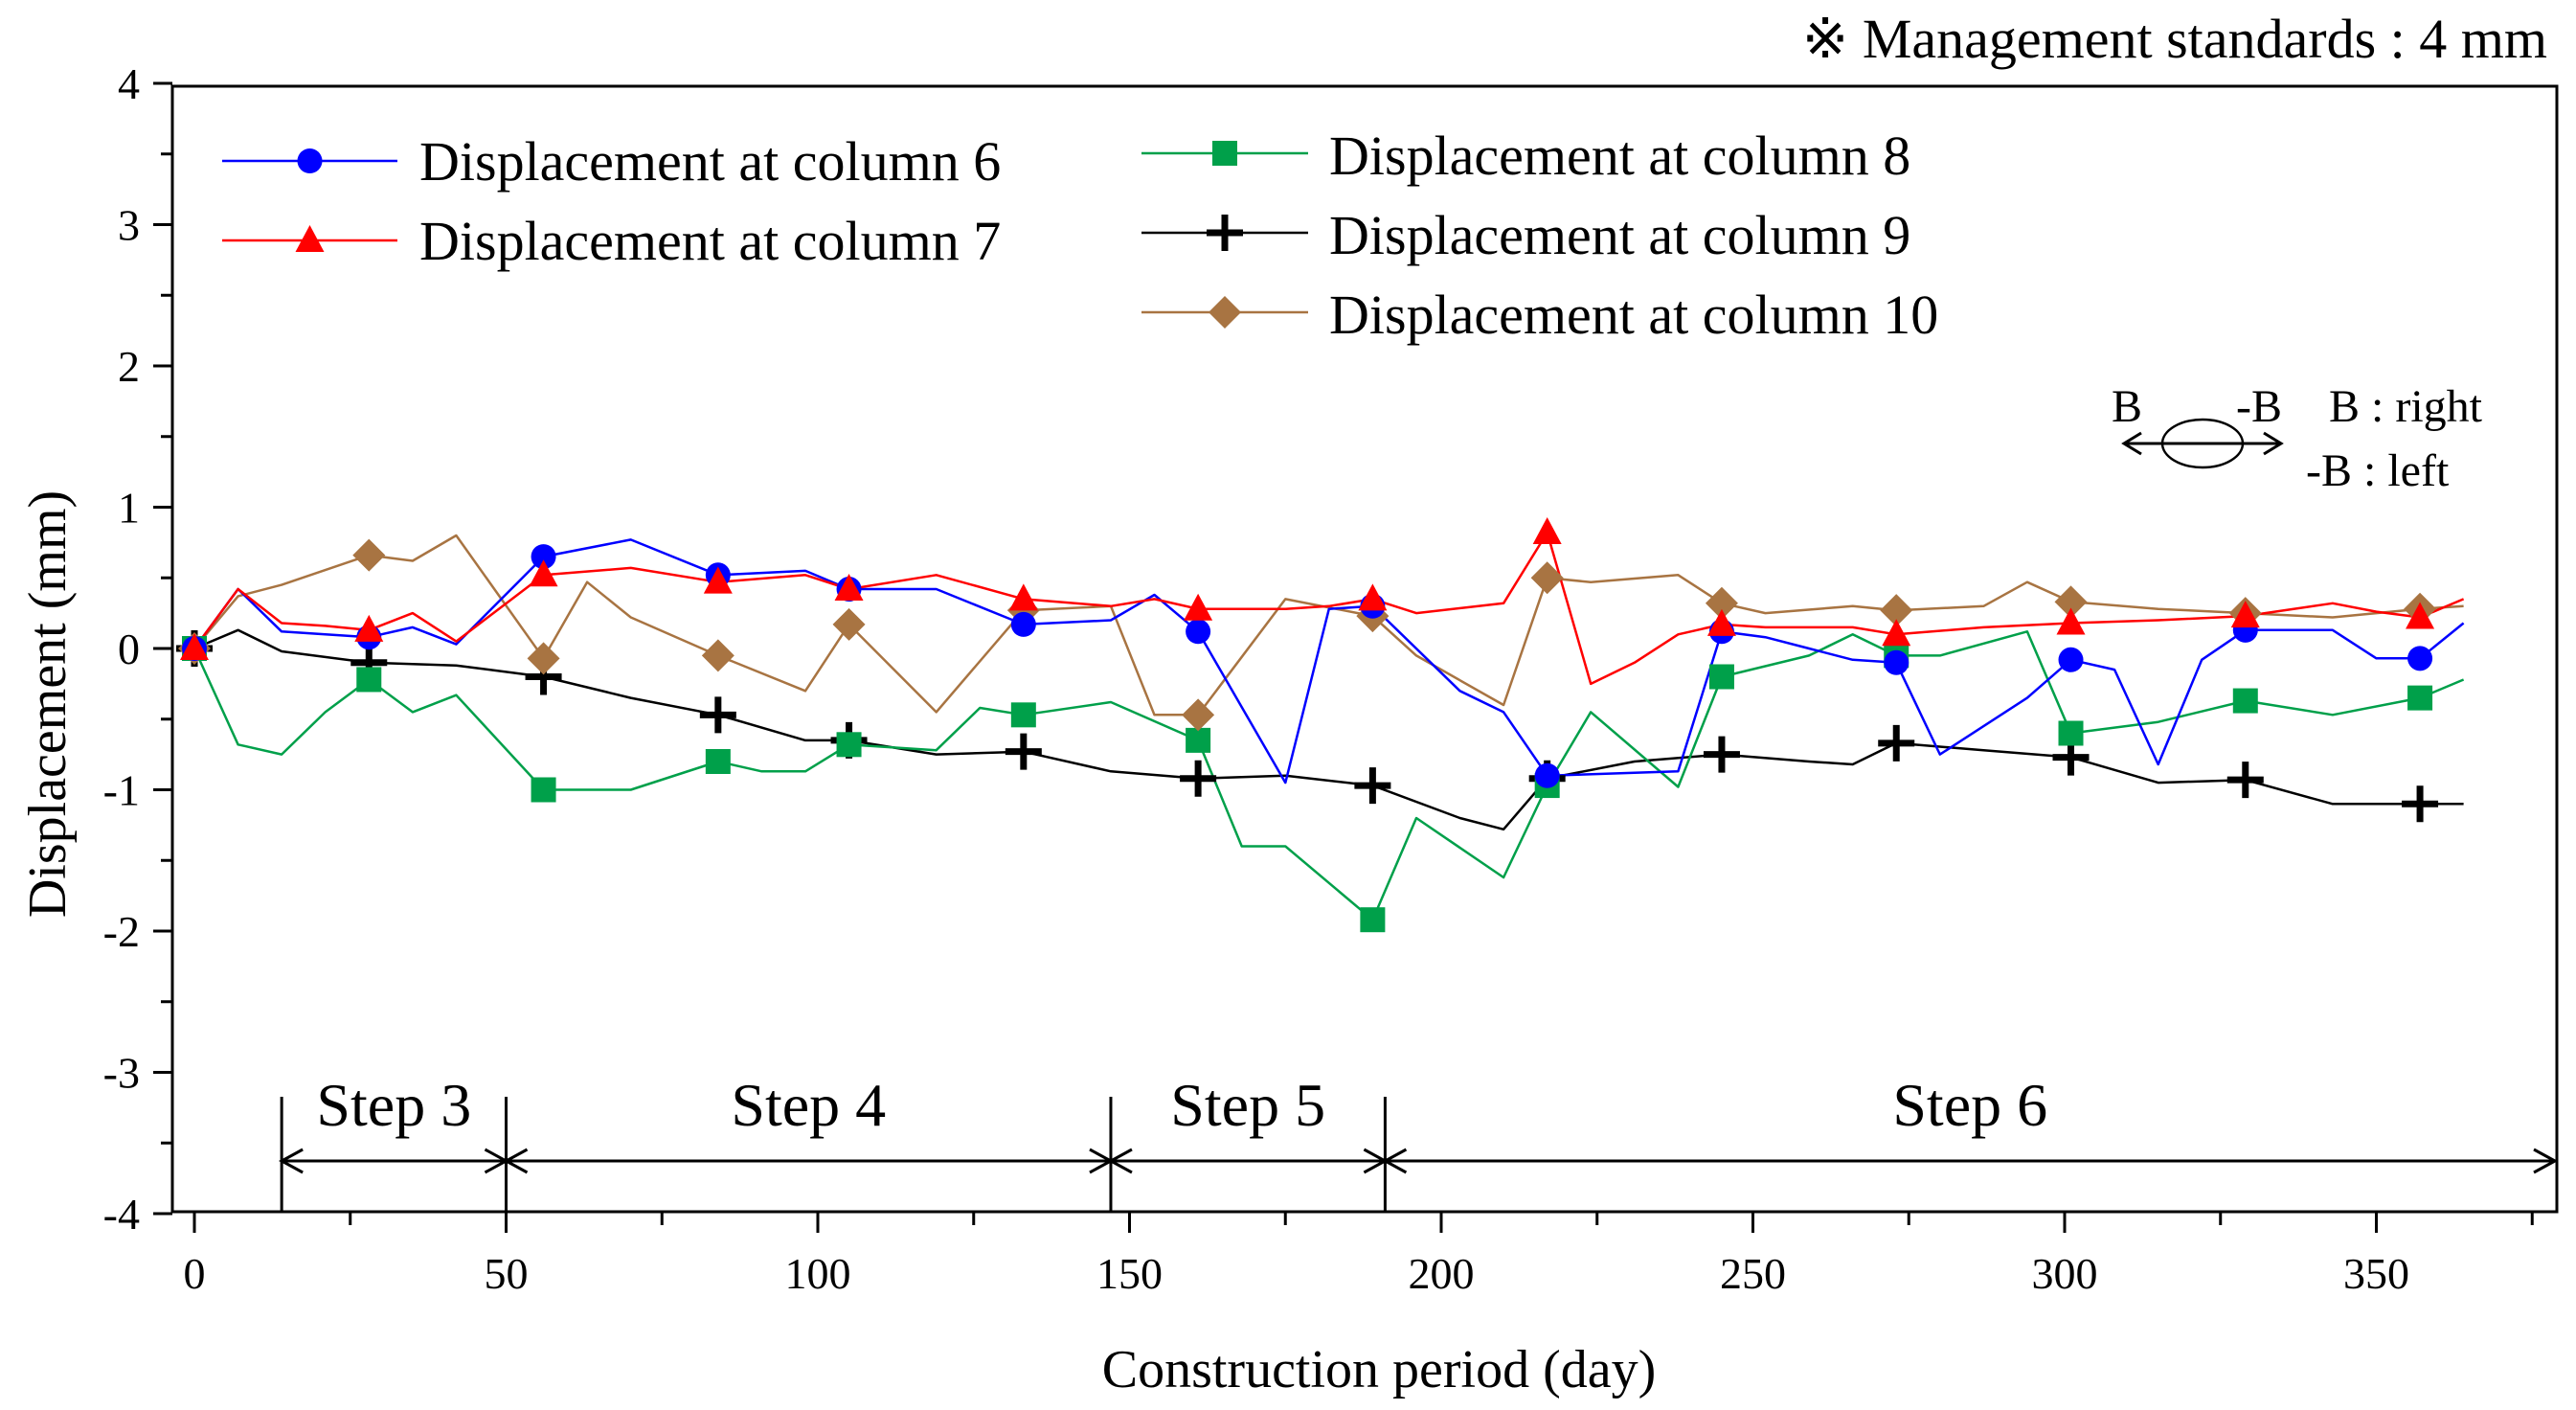 This screenshot has width=2576, height=1410. Describe the element at coordinates (393, 1105) in the screenshot. I see `step-label: Step 3` at that location.